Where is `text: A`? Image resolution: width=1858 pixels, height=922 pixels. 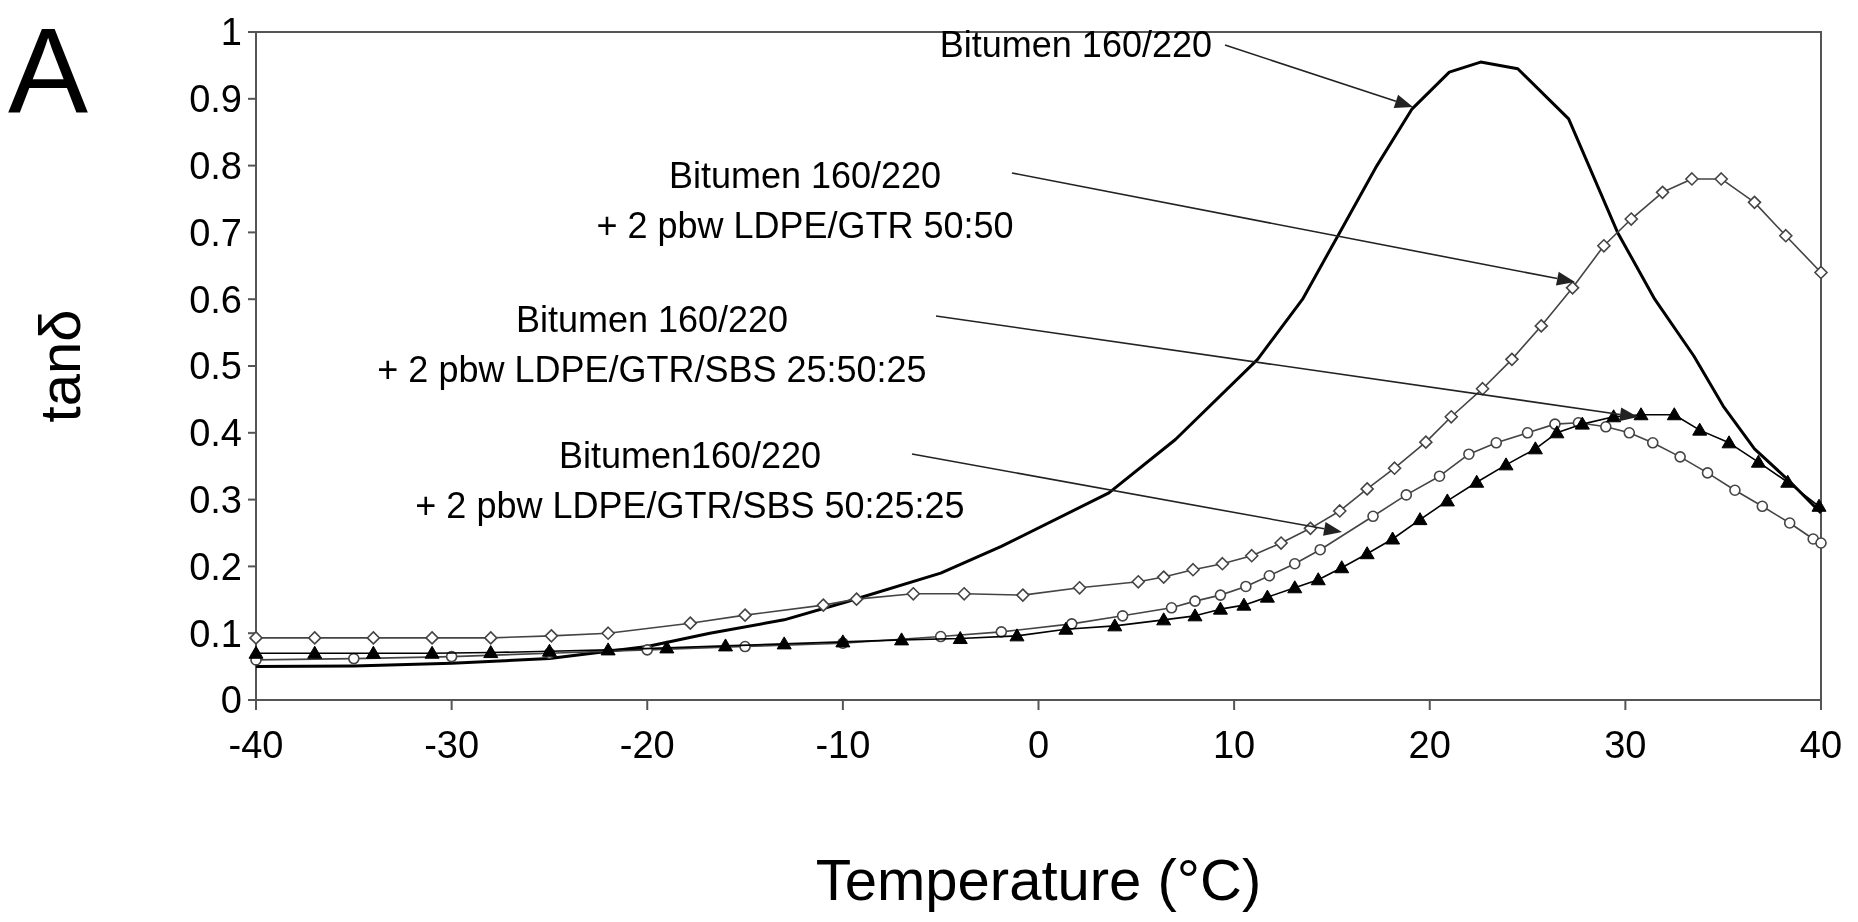 text: A is located at coordinates (48, 70).